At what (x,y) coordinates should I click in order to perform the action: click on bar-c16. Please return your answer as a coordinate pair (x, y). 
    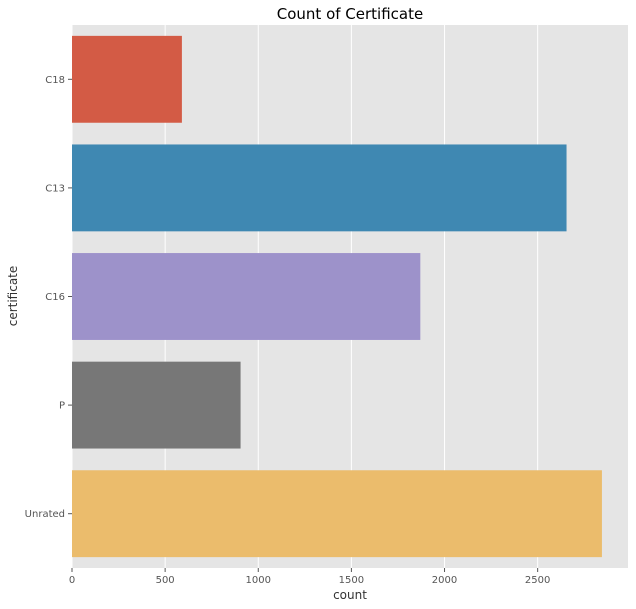
    Looking at the image, I should click on (246, 296).